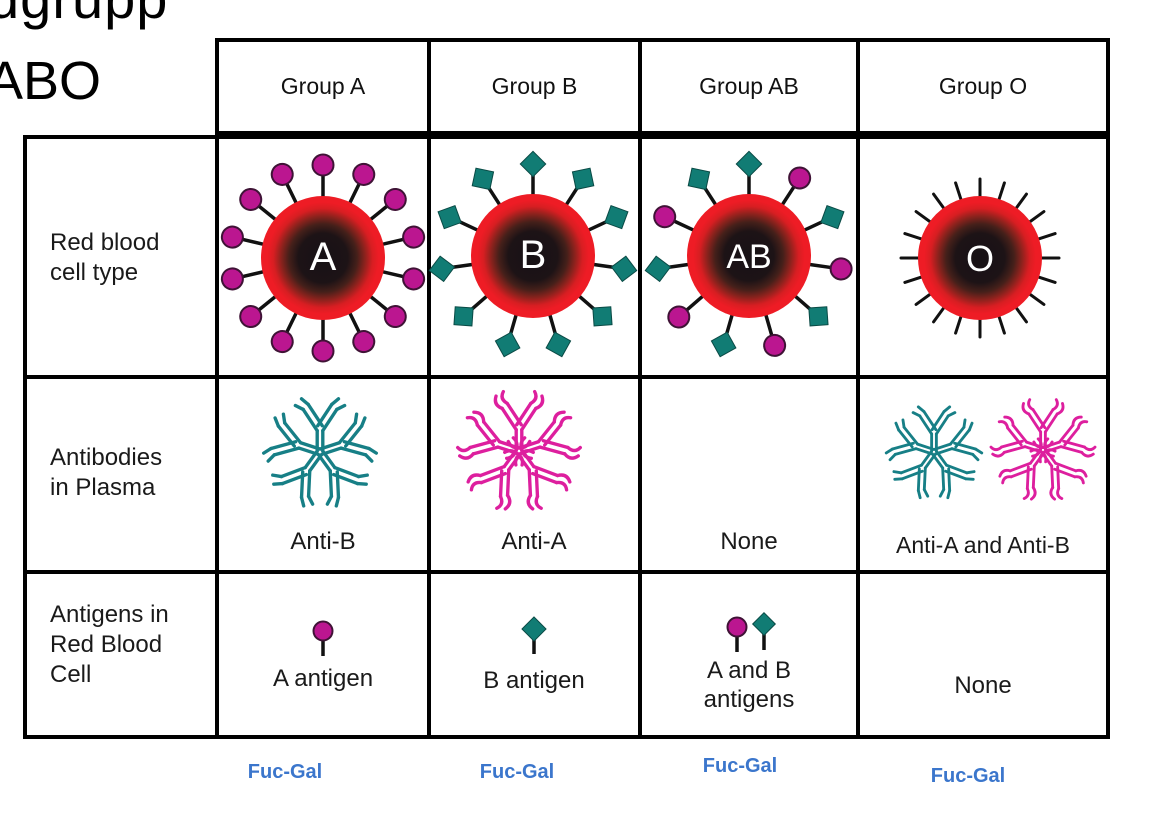  Describe the element at coordinates (519, 451) in the screenshot. I see `anti-a-antibodies-magenta-icon` at that location.